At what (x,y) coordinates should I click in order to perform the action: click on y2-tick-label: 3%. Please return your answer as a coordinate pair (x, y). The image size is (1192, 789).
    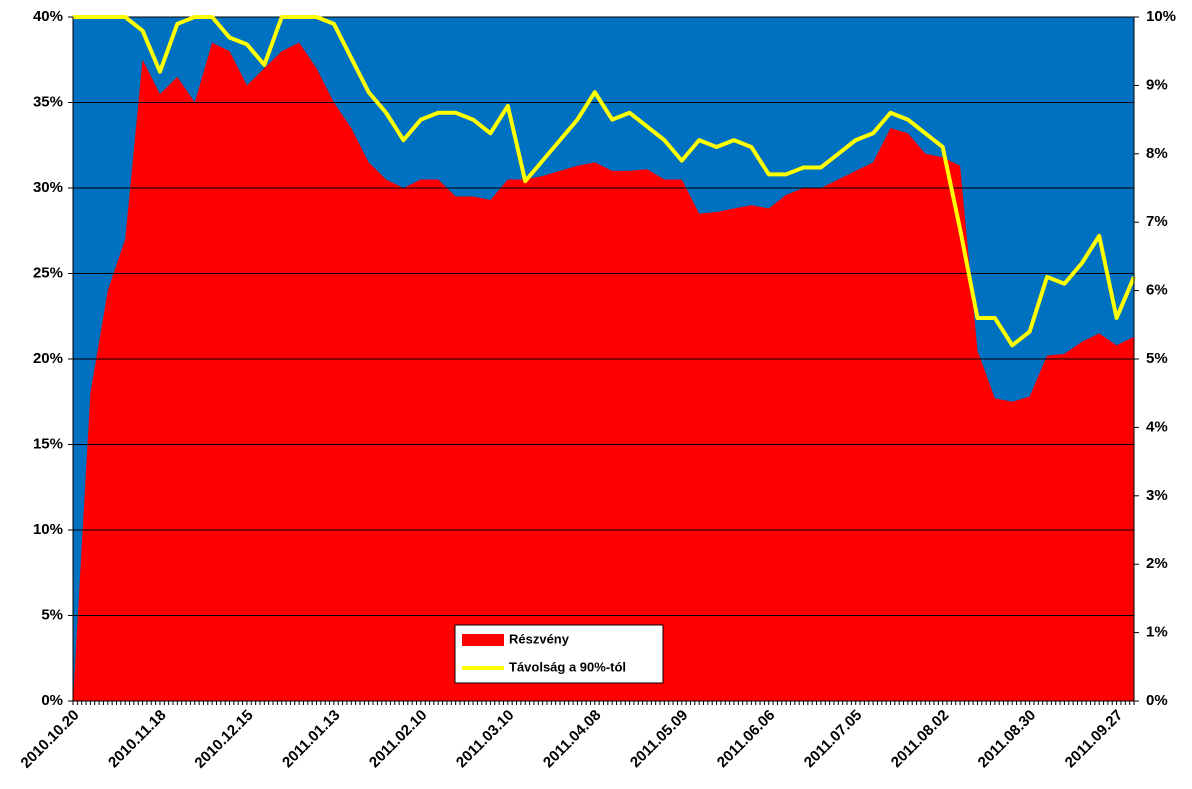
    Looking at the image, I should click on (1157, 495).